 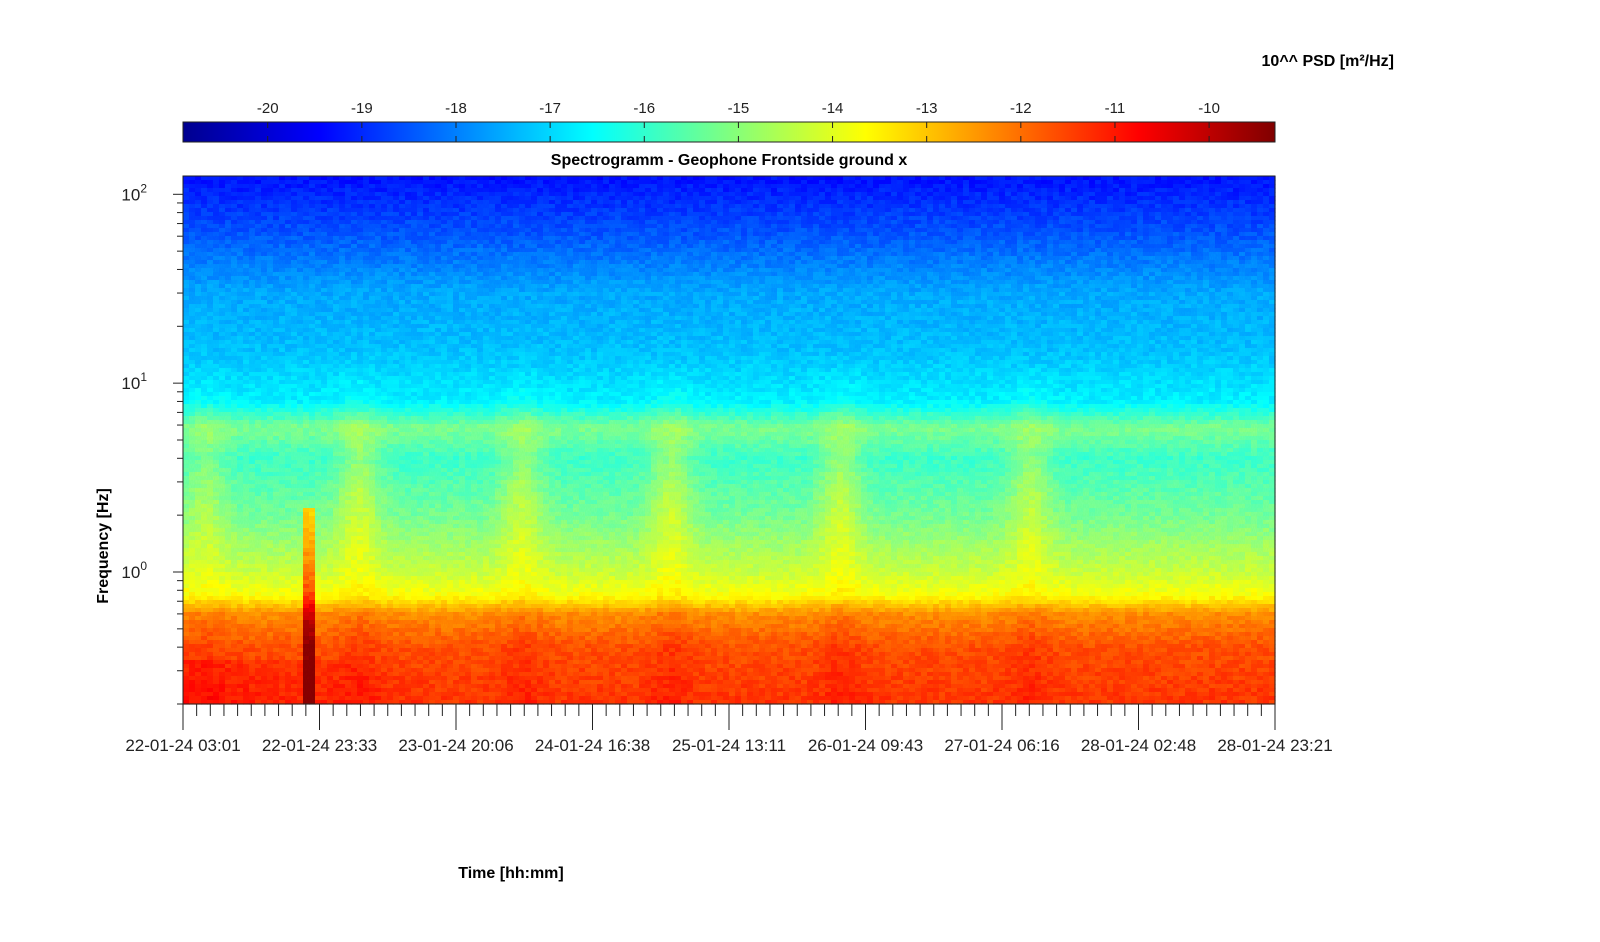 What do you see at coordinates (550, 108) in the screenshot?
I see `colorbar-tick-label: -17` at bounding box center [550, 108].